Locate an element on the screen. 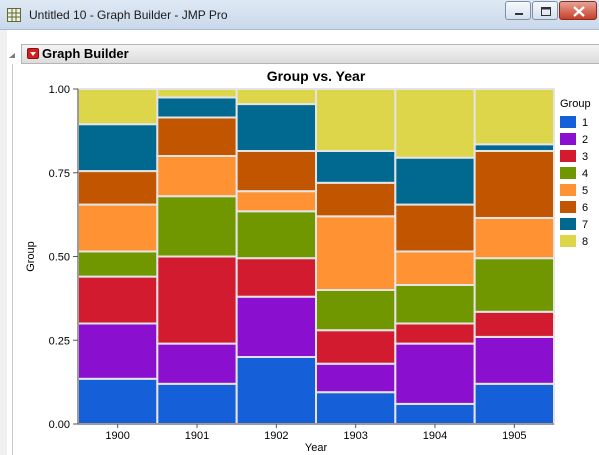  y-tick-label: 0.00 is located at coordinates (59, 425).